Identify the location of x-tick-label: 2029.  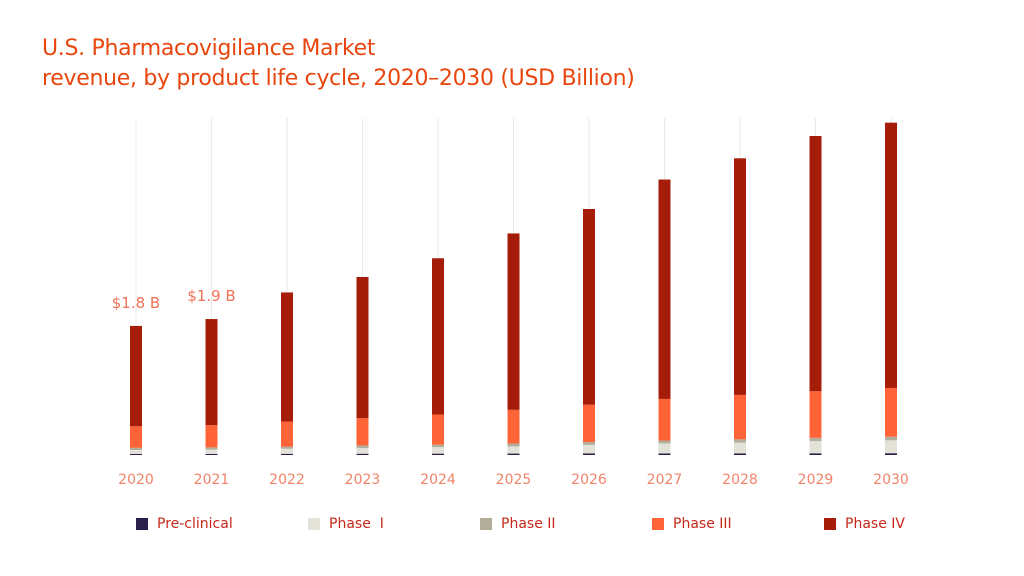
(816, 480).